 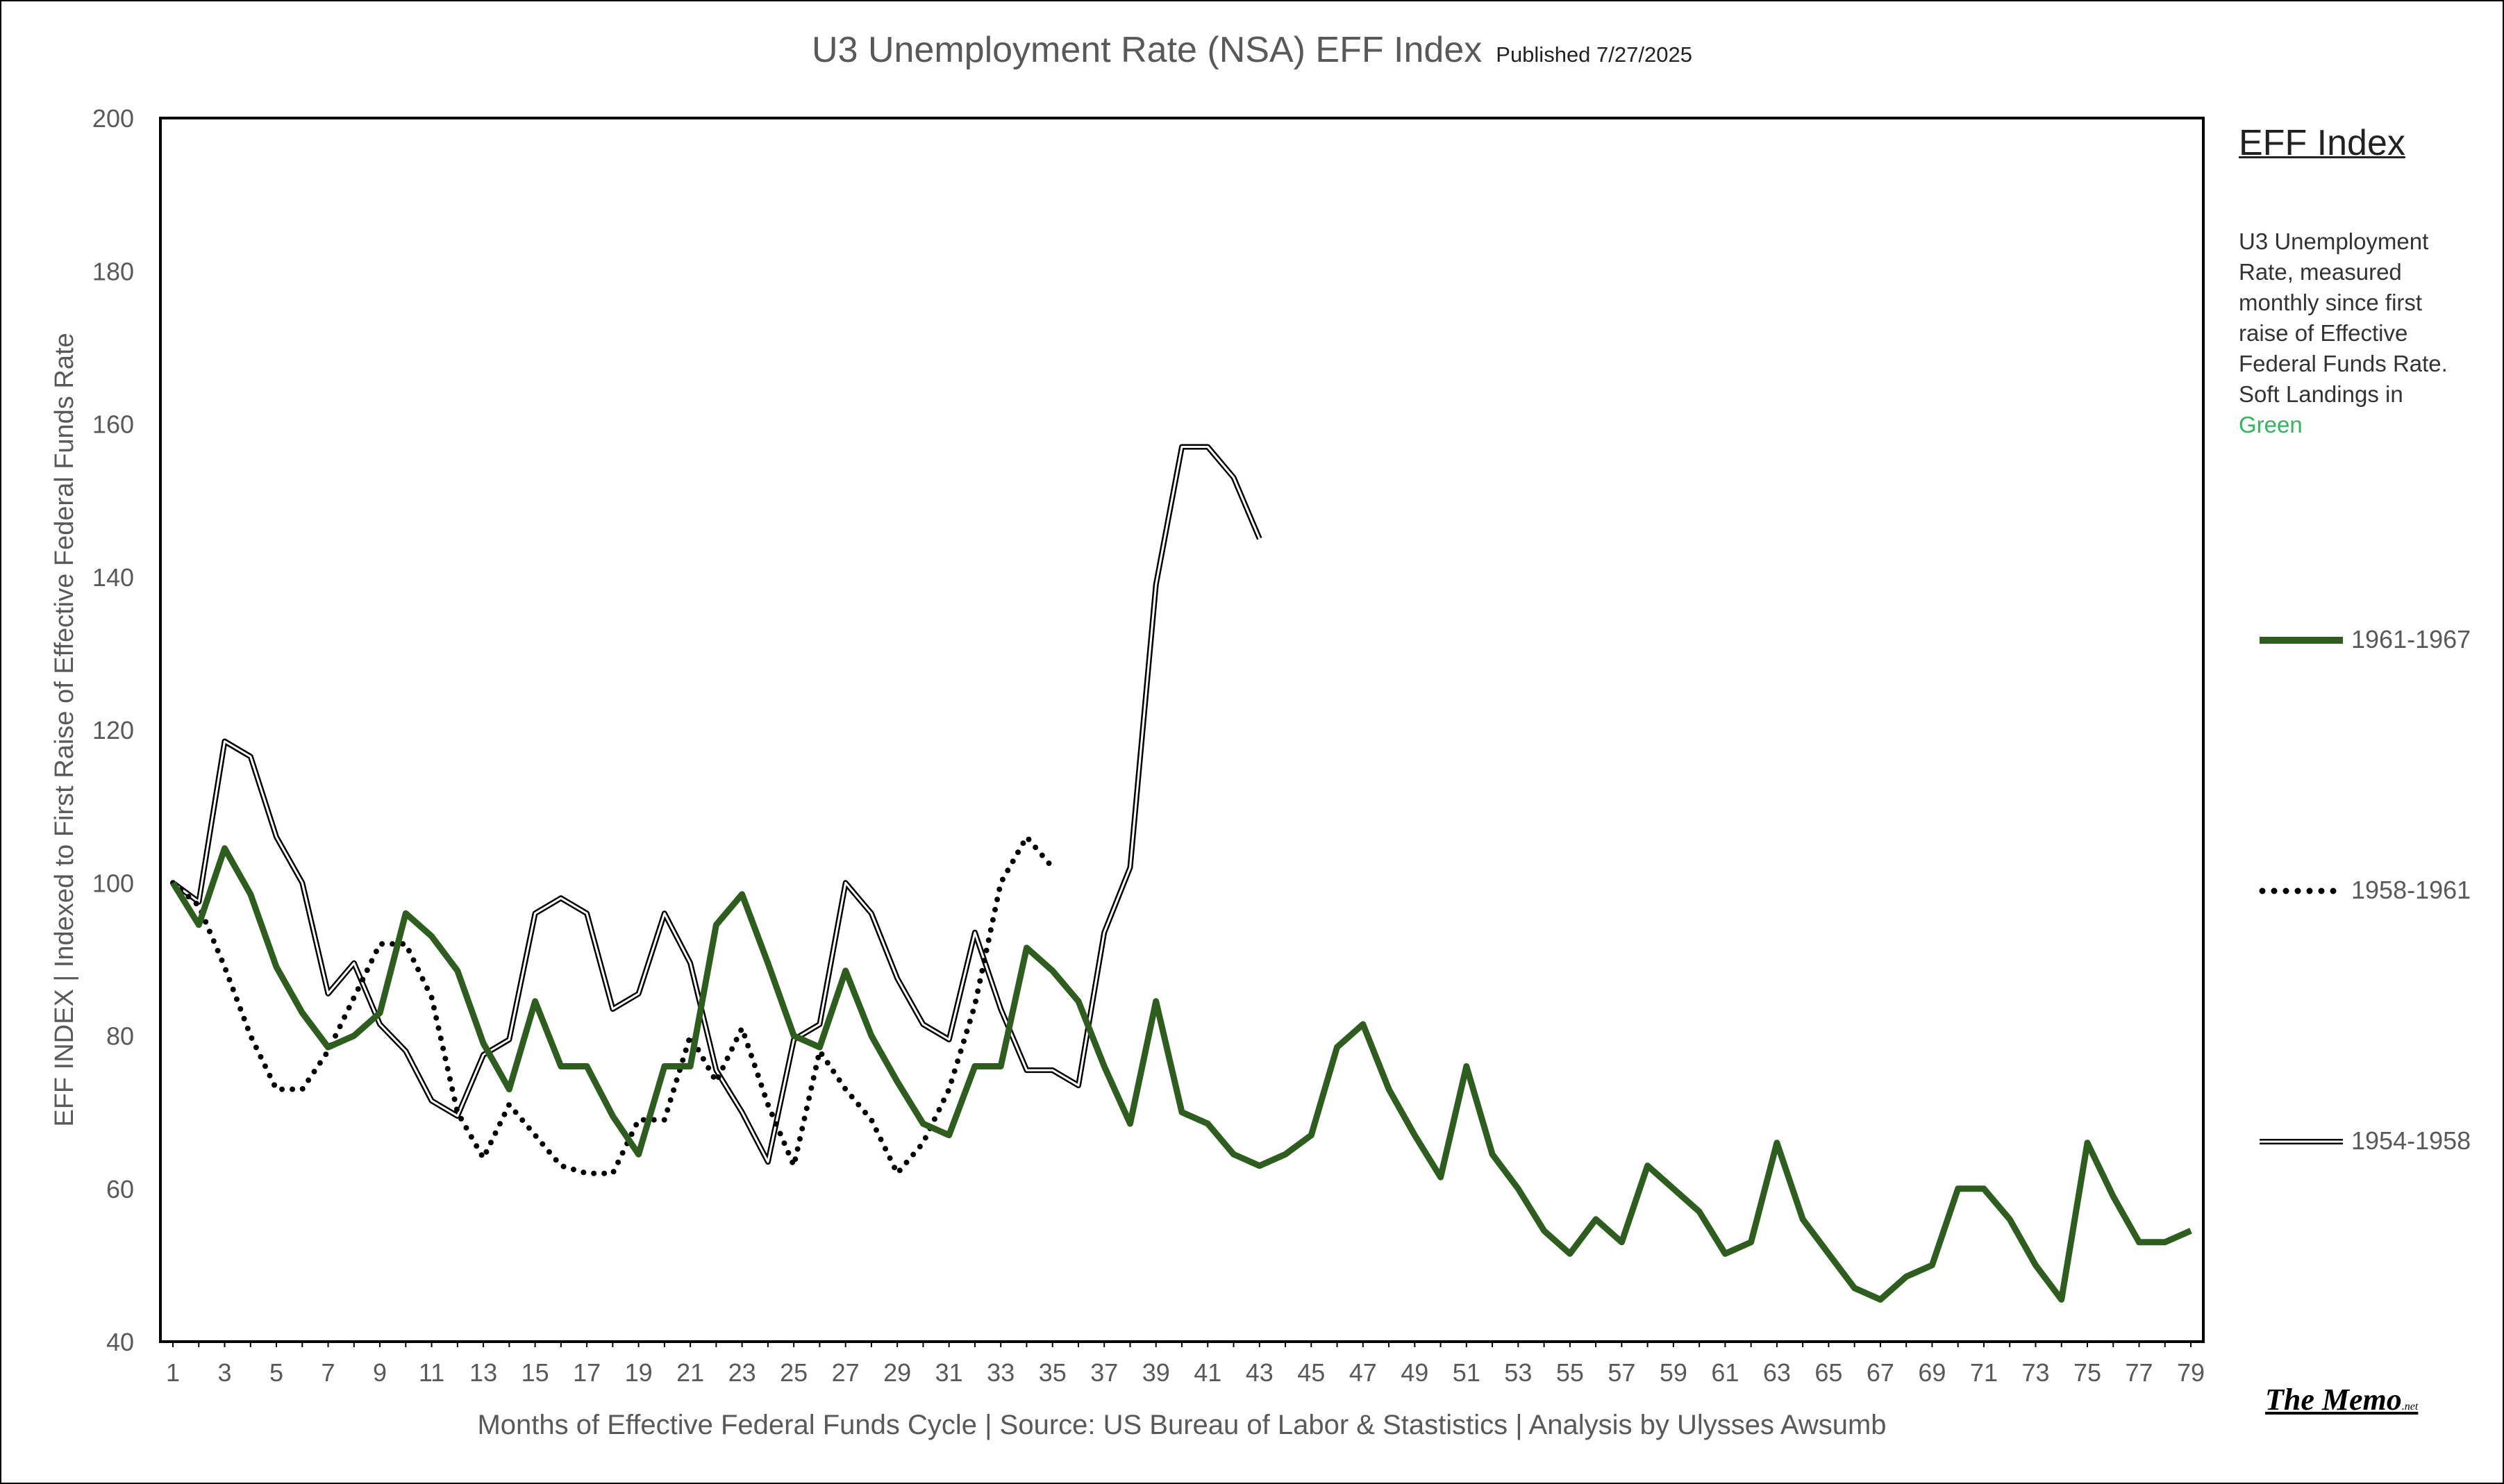 I want to click on x-tick-label: 25, so click(x=794, y=1372).